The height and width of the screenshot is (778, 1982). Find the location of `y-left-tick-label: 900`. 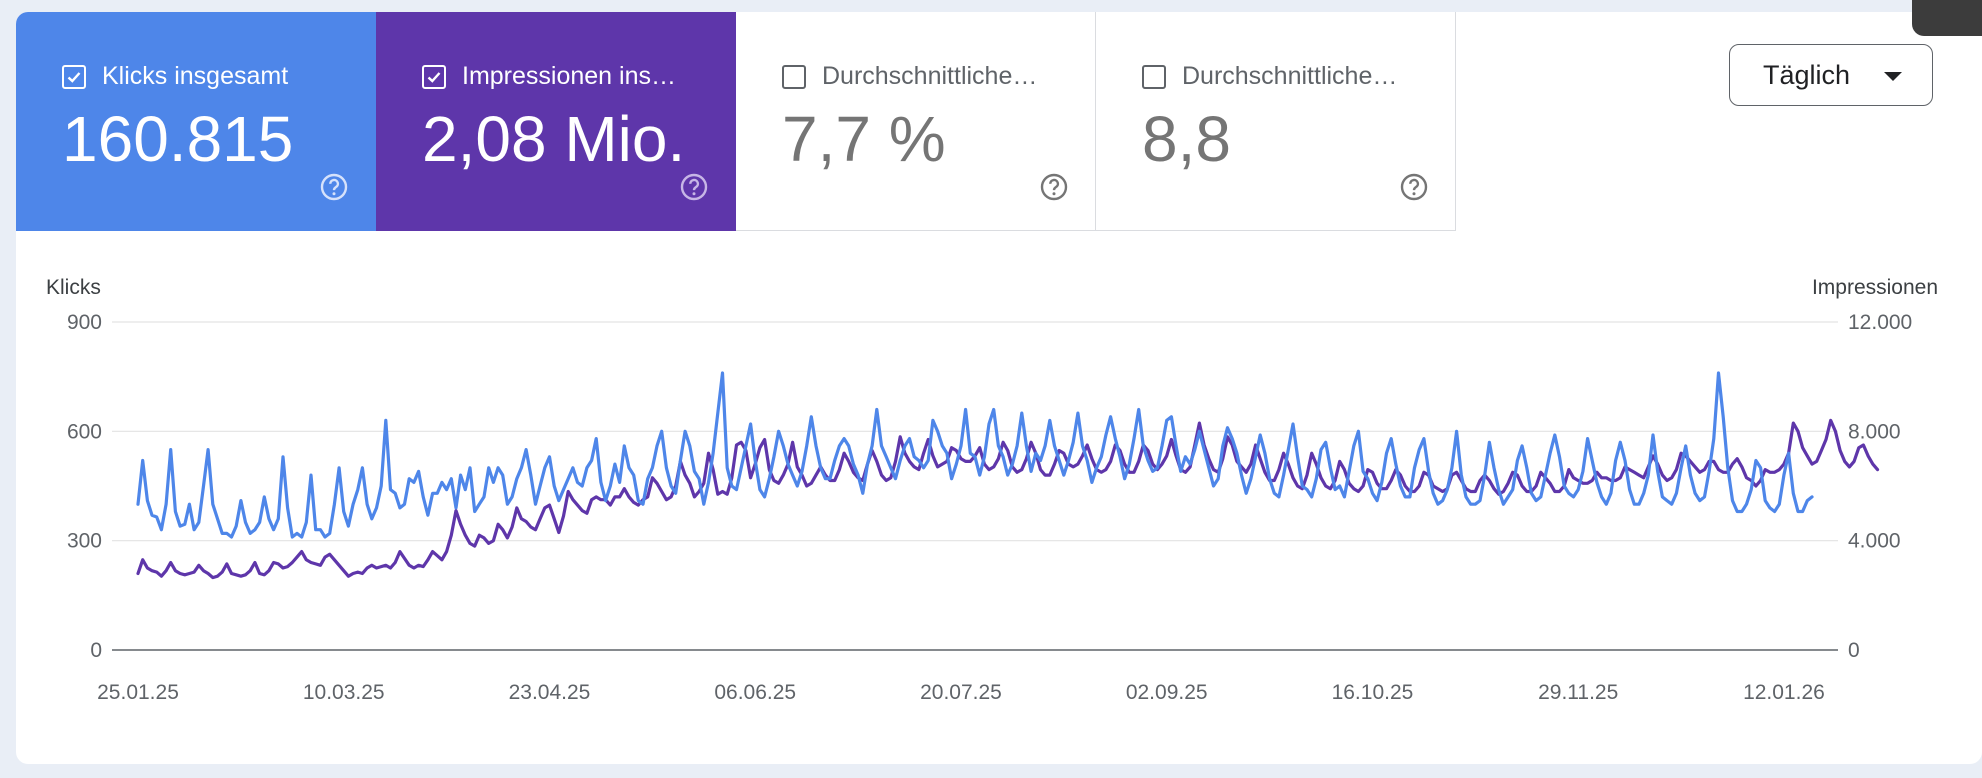

y-left-tick-label: 900 is located at coordinates (84, 322).